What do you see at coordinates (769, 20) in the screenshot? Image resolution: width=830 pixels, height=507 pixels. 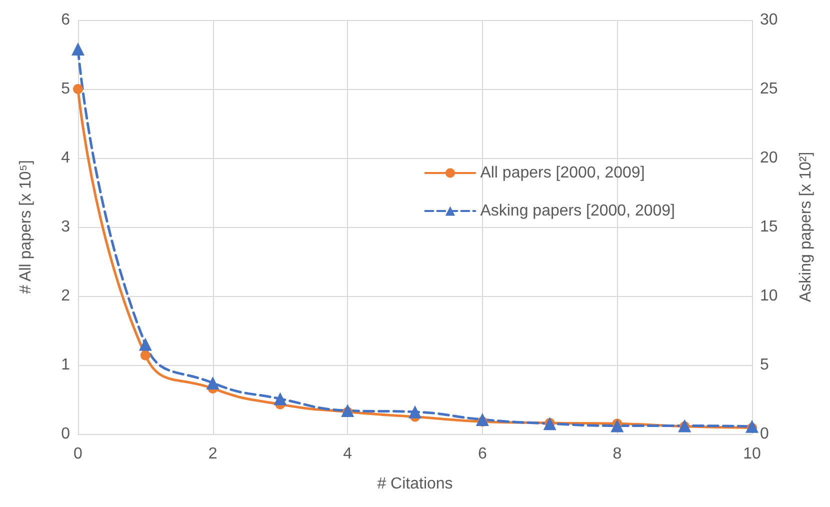 I see `y2-tick-label: 30` at bounding box center [769, 20].